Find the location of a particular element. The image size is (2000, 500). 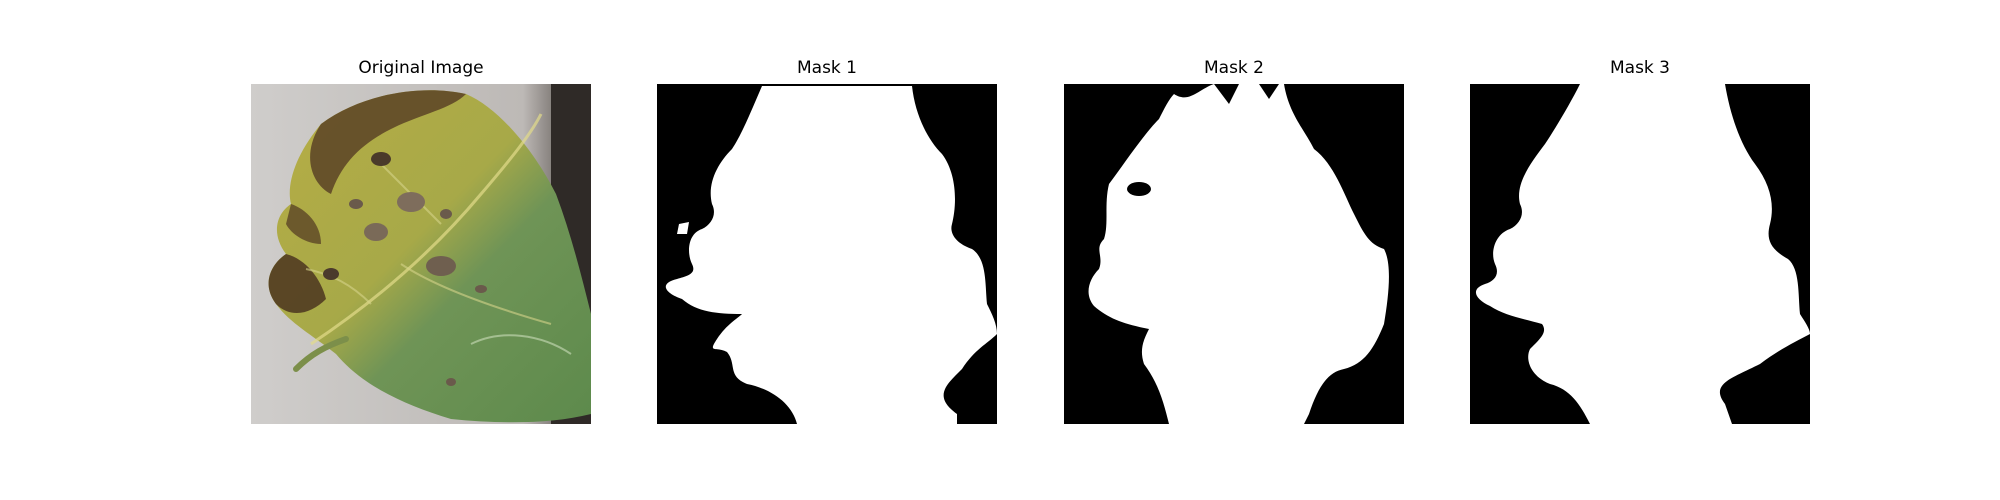

panel-title: Mask 3 is located at coordinates (1639, 68).